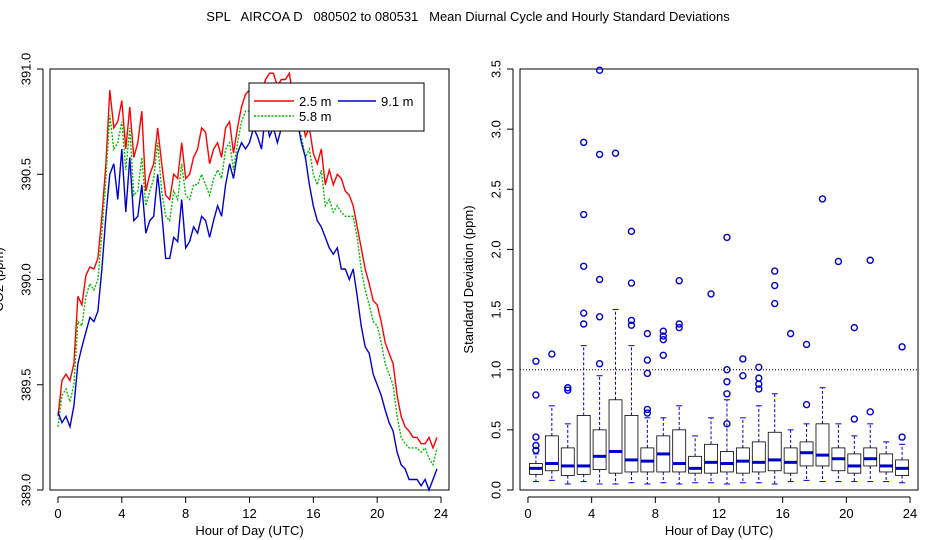 This screenshot has width=936, height=540. What do you see at coordinates (854, 403) in the screenshot?
I see `box-hour-20.5` at bounding box center [854, 403].